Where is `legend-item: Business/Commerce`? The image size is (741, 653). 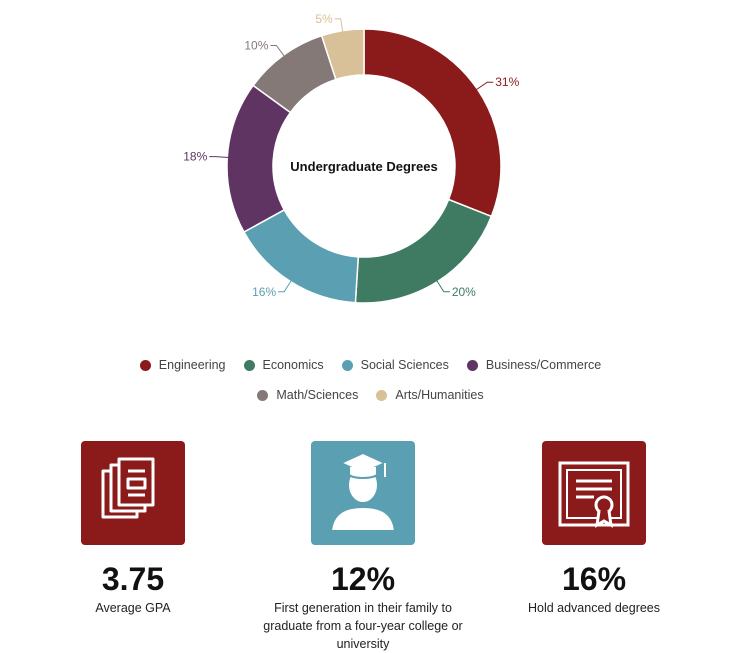 legend-item: Business/Commerce is located at coordinates (534, 365).